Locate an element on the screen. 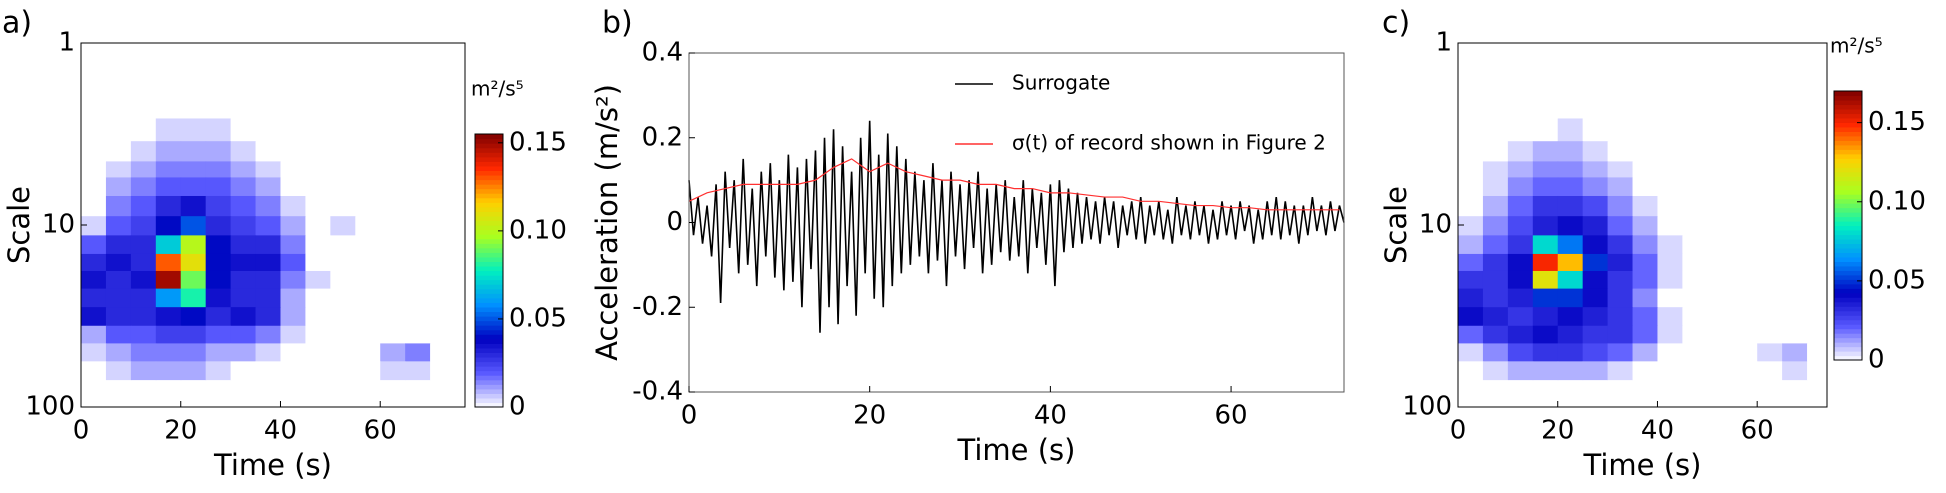 The height and width of the screenshot is (493, 1946). series-line is located at coordinates (1016, 226).